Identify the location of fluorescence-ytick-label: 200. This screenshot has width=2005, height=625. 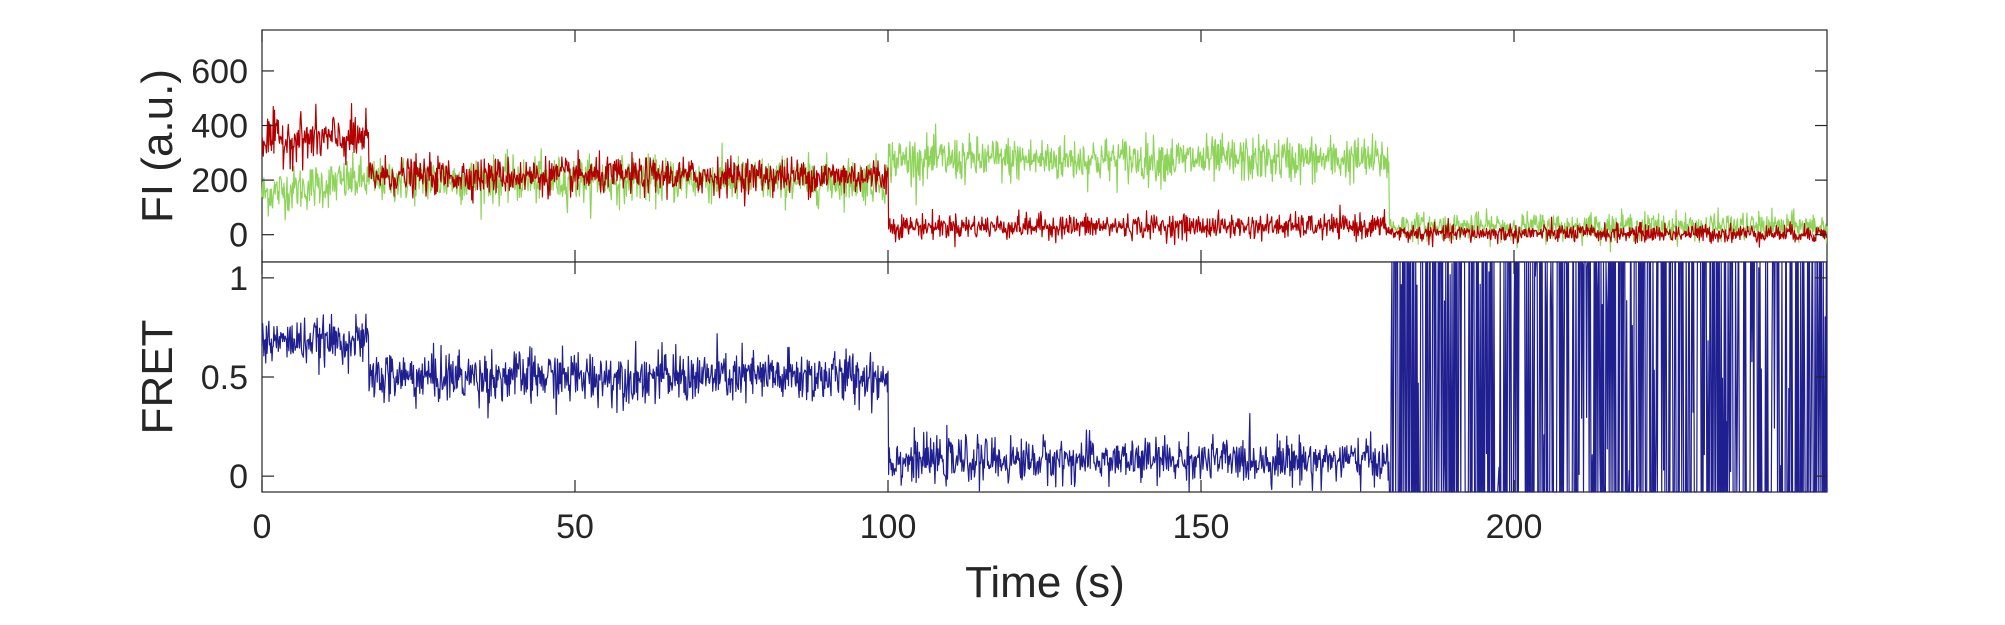
(219, 181).